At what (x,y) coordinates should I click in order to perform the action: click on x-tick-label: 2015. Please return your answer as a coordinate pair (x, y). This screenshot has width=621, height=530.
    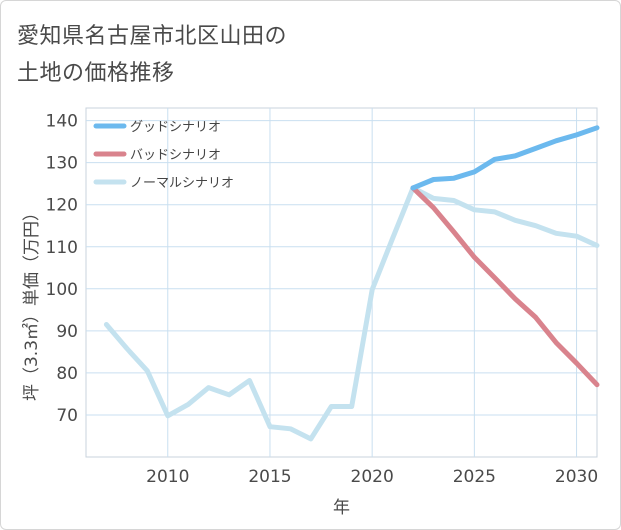
    Looking at the image, I should click on (269, 477).